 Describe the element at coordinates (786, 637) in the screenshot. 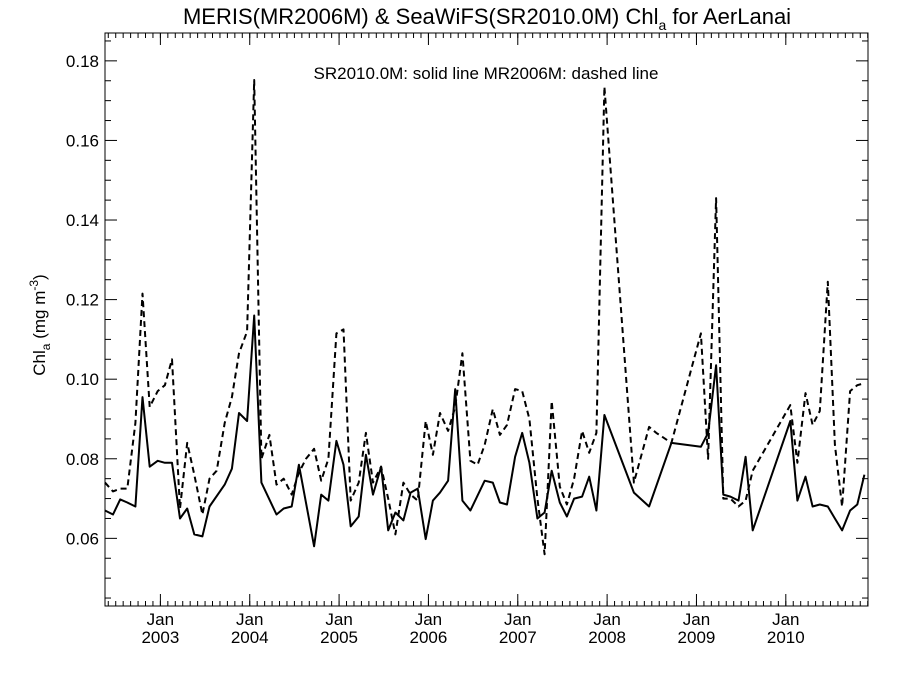

I see `x-tick-year: 2010` at that location.